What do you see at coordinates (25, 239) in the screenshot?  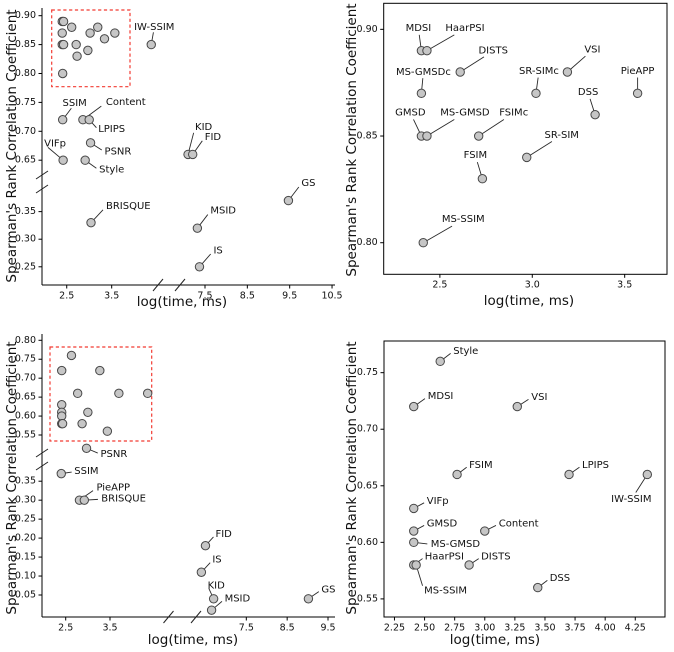 I see `y-tick-label: 0.30` at bounding box center [25, 239].